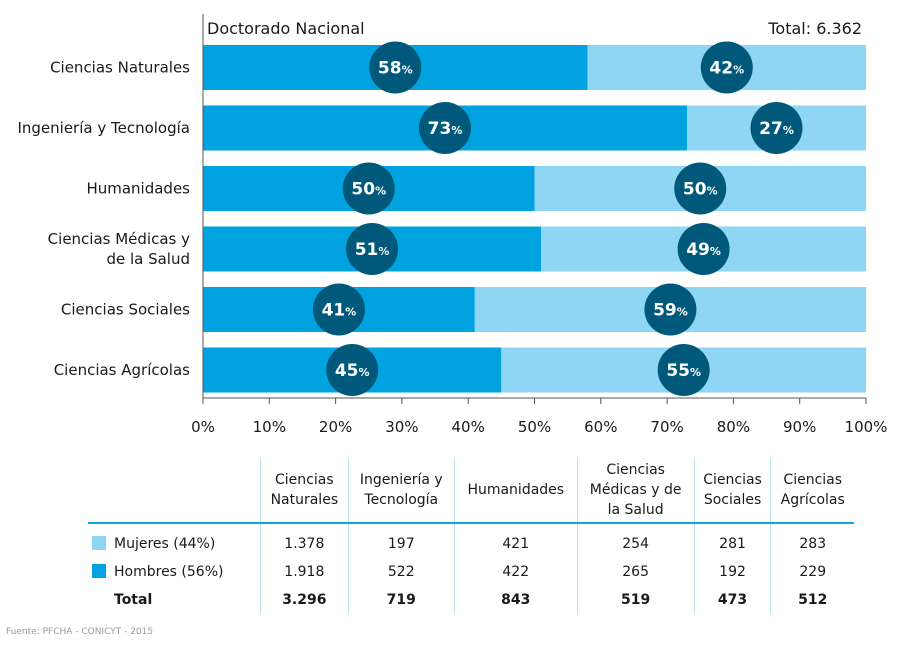  I want to click on table-row: Mujeres (44%) 1.378 197 421 254 281 283, so click(471, 540).